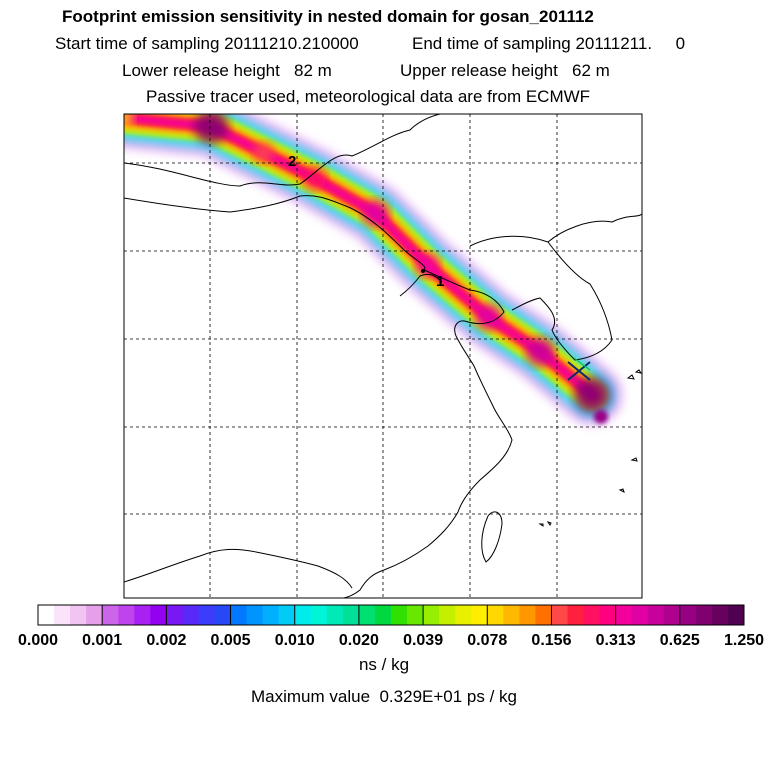  Describe the element at coordinates (295, 640) in the screenshot. I see `colorbar-tick-label: 0.010` at that location.